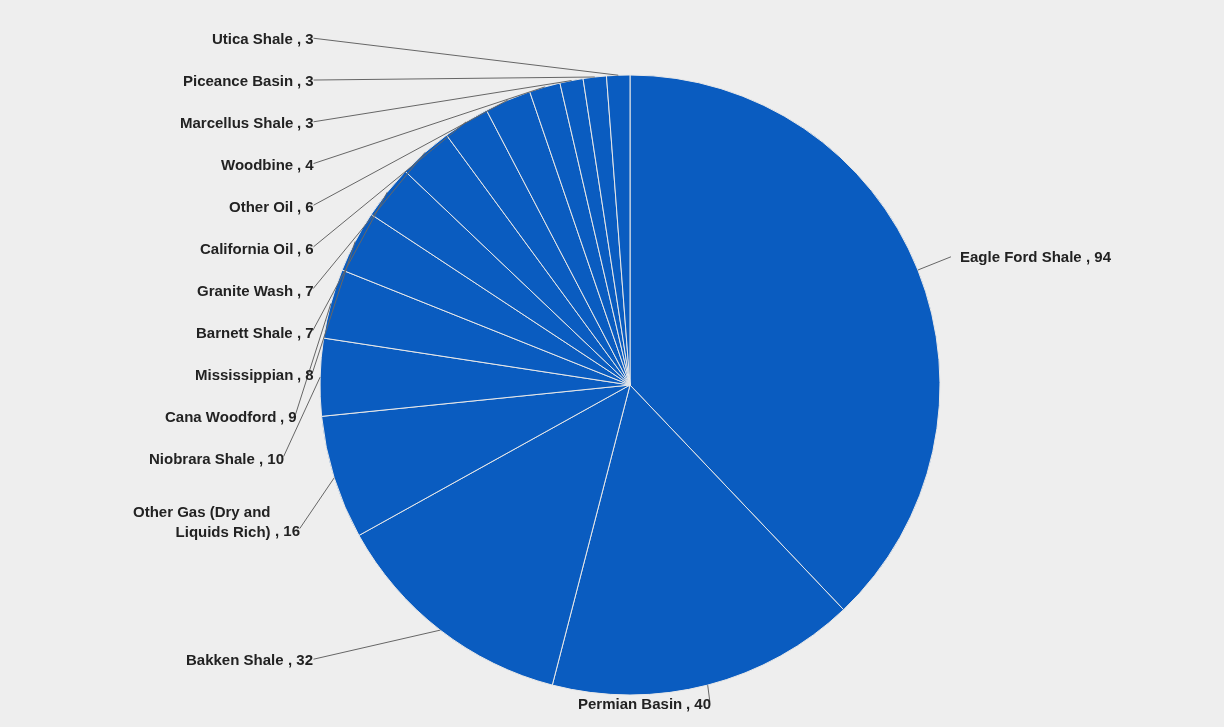 This screenshot has height=727, width=1224. I want to click on slice-label: Other Gas (Dry and Liquids Rich), so click(202, 521).